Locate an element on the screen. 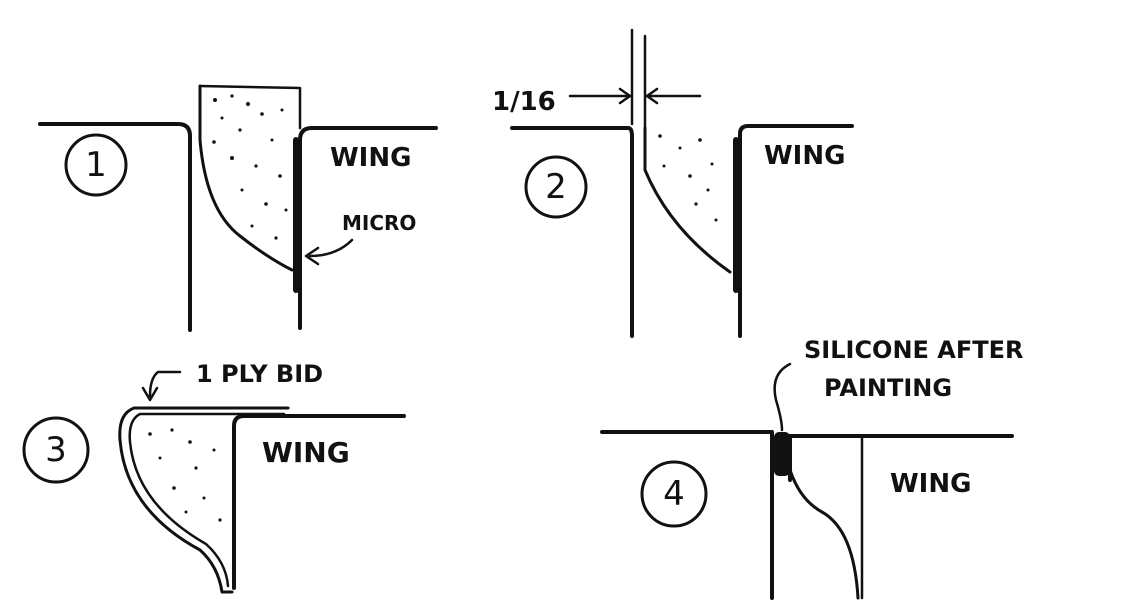  silicone-bead is located at coordinates (782, 454).